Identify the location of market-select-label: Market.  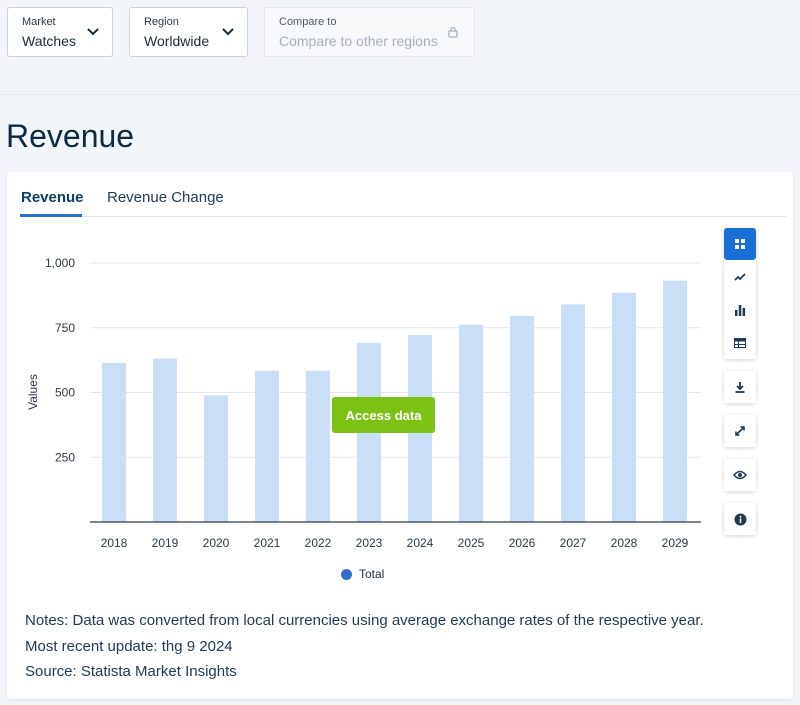
(39, 22).